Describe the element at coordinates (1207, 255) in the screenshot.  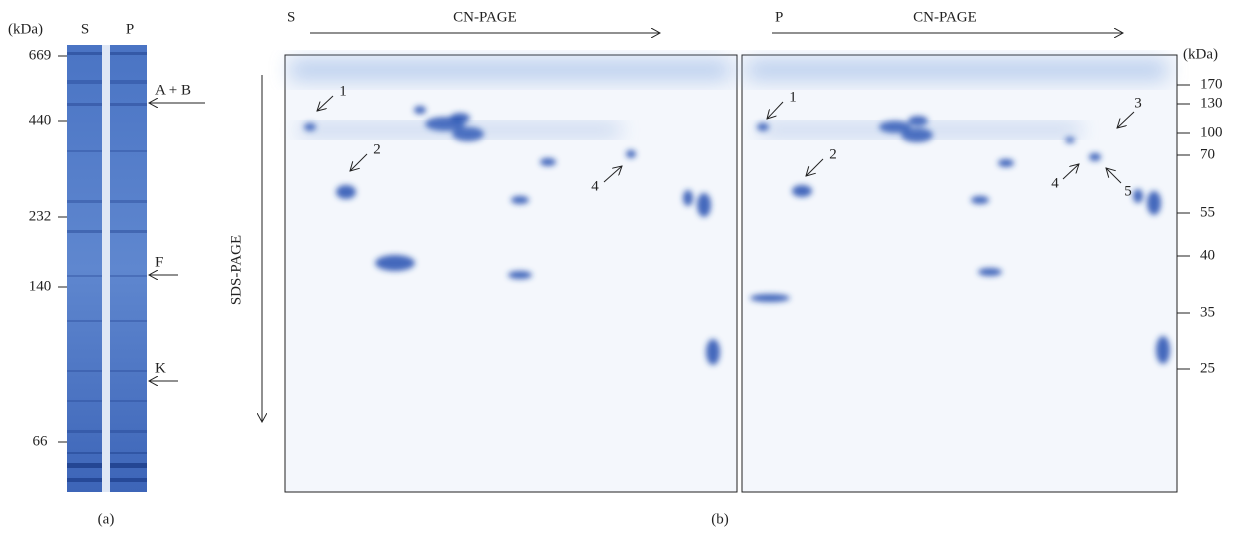
I see `marker-label: 40` at that location.